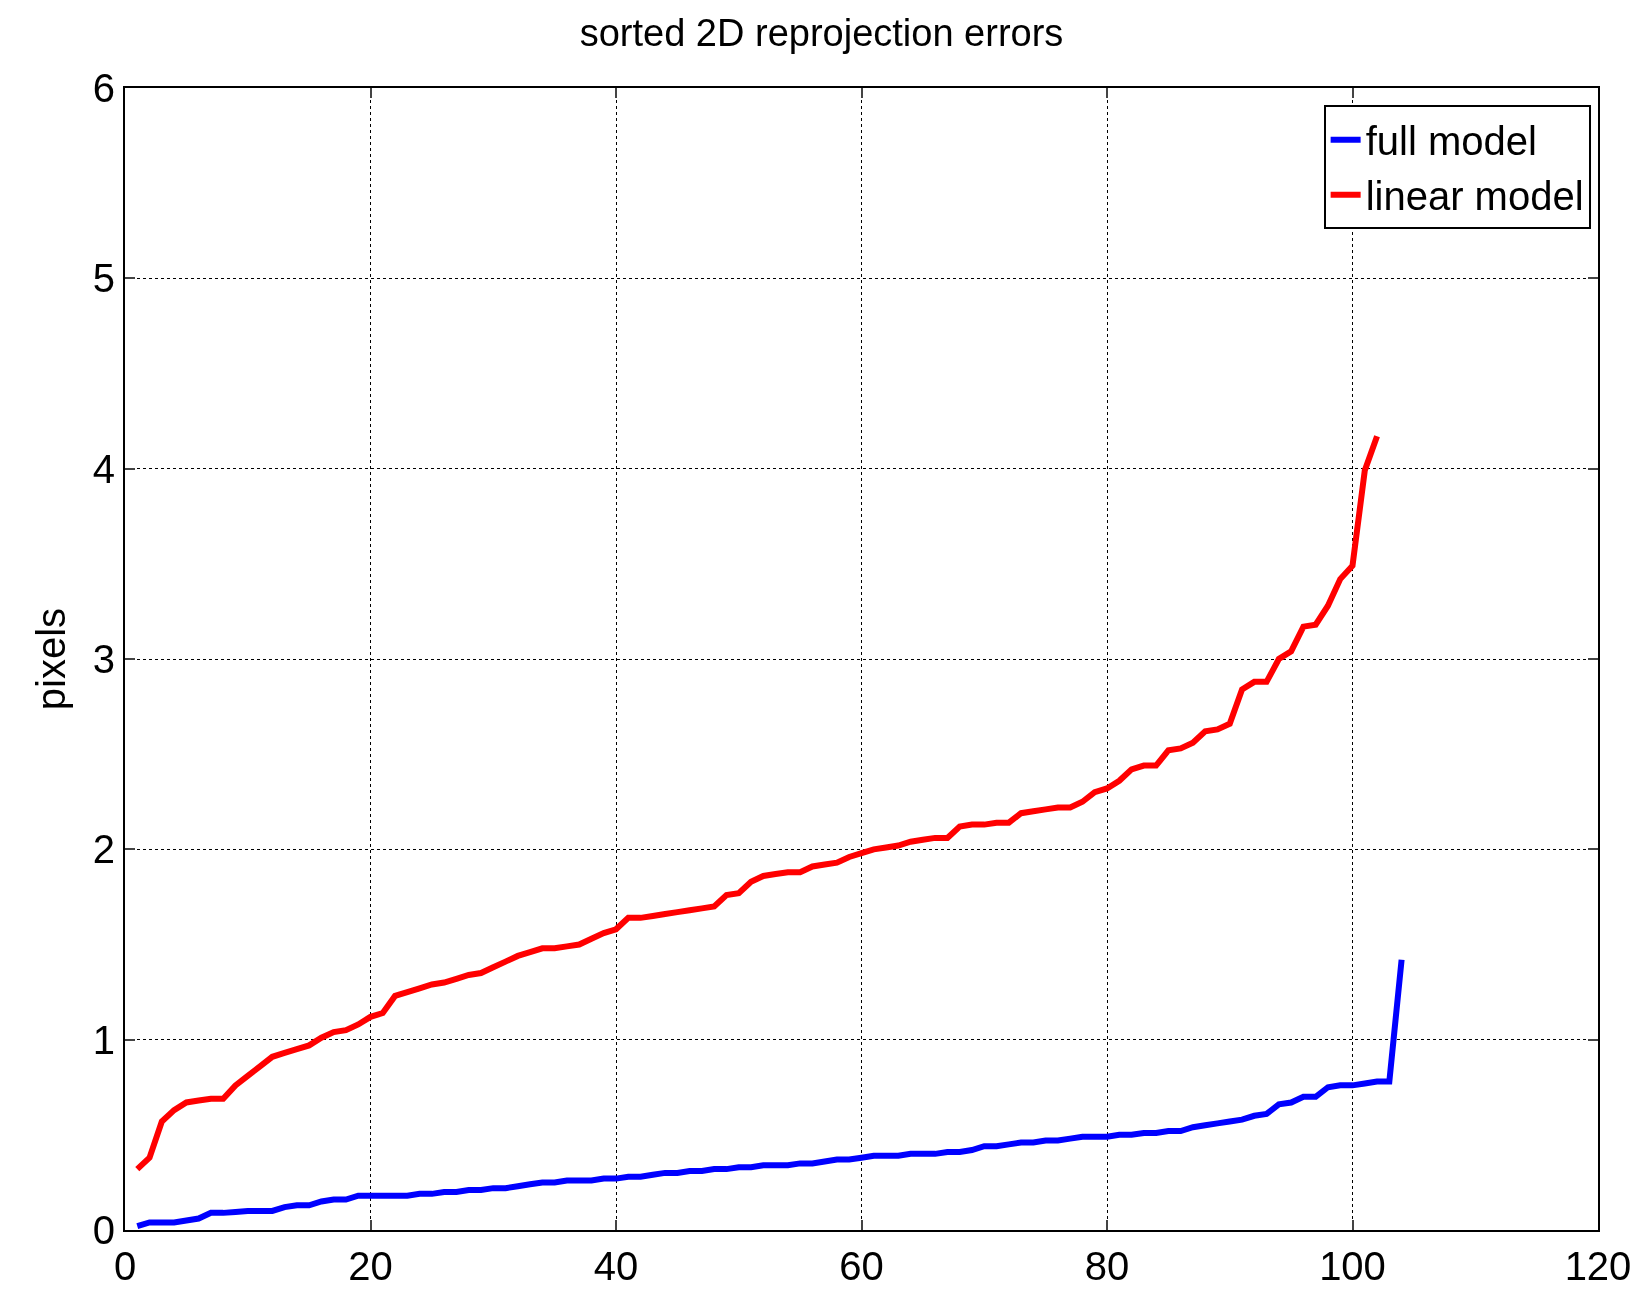  What do you see at coordinates (50, 659) in the screenshot?
I see `y-axis-title: pixels` at bounding box center [50, 659].